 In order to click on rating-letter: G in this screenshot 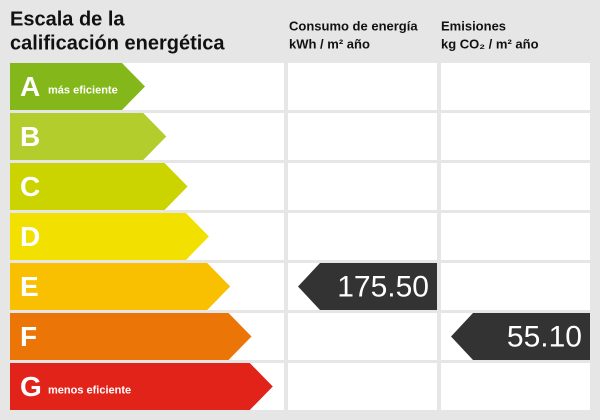, I will do `click(31, 386)`.